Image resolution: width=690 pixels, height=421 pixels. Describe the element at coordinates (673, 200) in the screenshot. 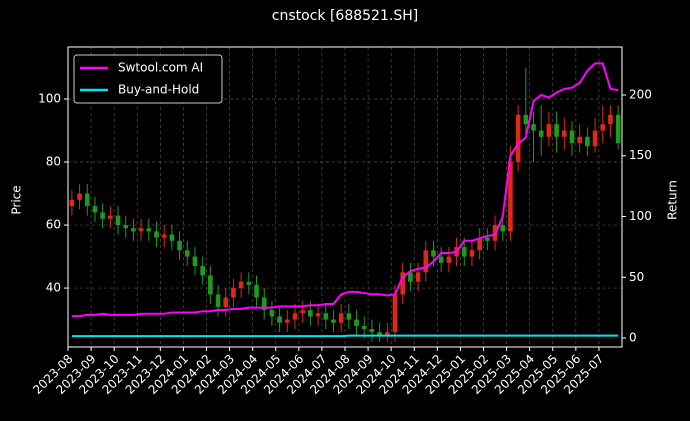

I see `y2-axis-label: Return` at that location.